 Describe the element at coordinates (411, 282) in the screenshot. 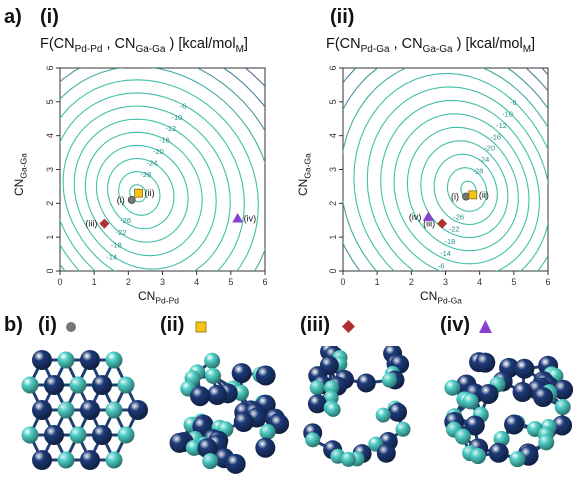

I see `x-tick-label: 2` at that location.